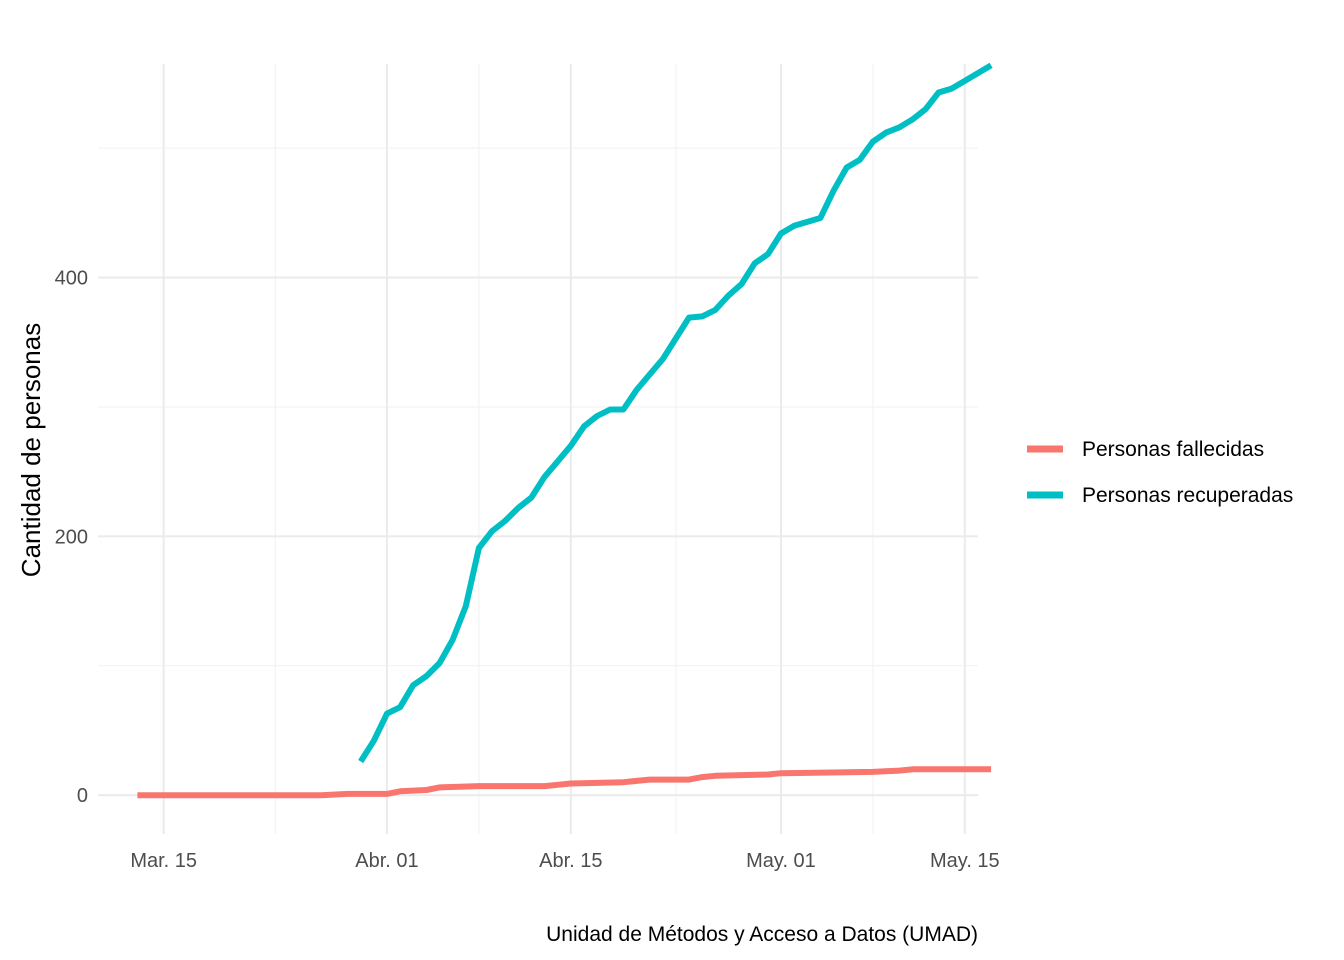  What do you see at coordinates (163, 861) in the screenshot?
I see `x-tick-label: Mar. 15` at bounding box center [163, 861].